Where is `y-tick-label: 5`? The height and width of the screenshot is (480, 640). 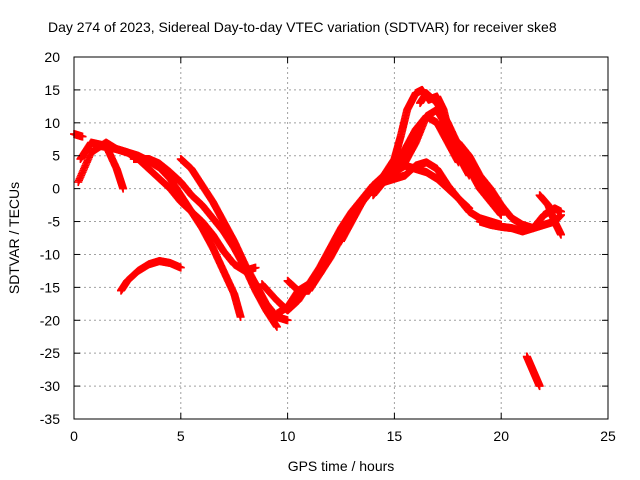 y-tick-label: 5 is located at coordinates (56, 156).